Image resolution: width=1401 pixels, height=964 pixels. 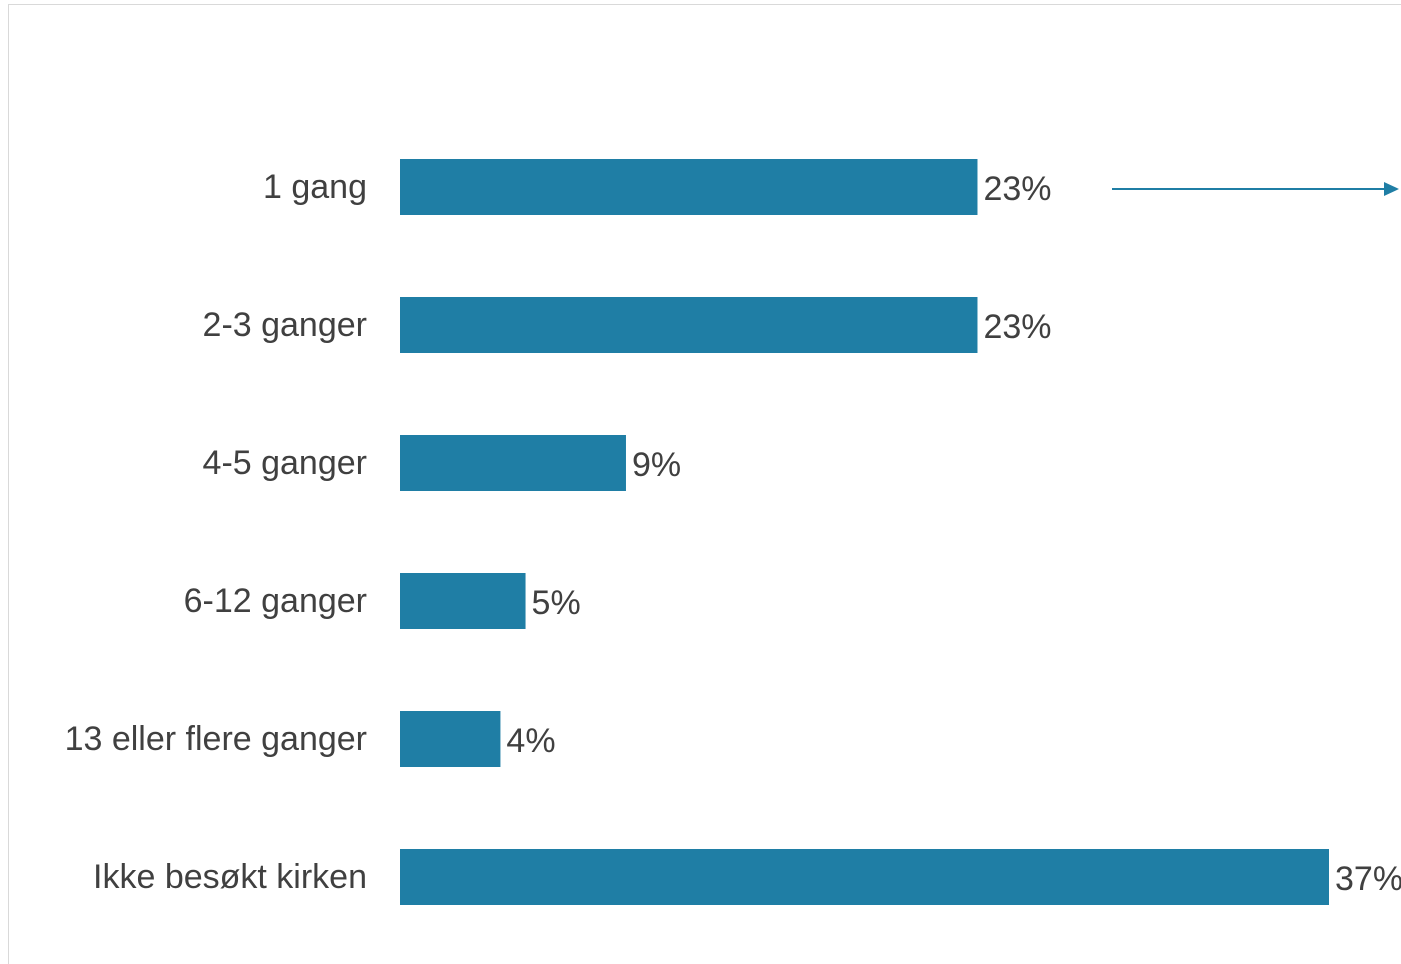 I want to click on value-label-0: 23%, so click(x=1017, y=189).